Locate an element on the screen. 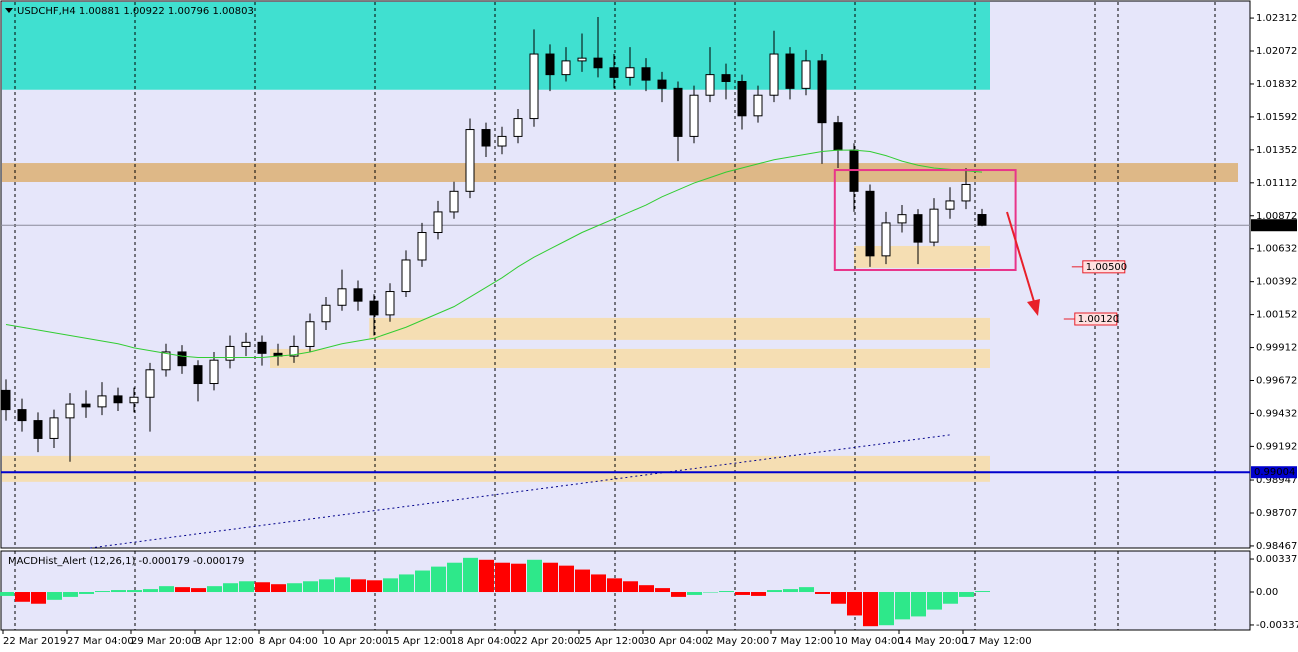  y-tick-label: 1.00872 is located at coordinates (1276, 216).